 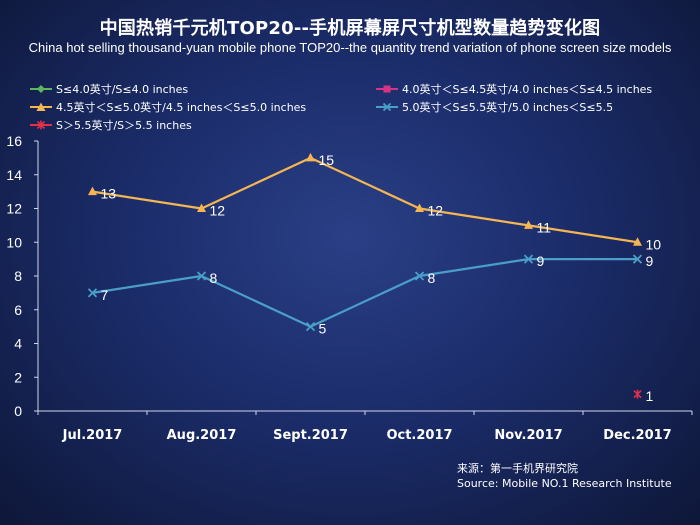 What do you see at coordinates (18, 276) in the screenshot?
I see `y-tick-label: 8` at bounding box center [18, 276].